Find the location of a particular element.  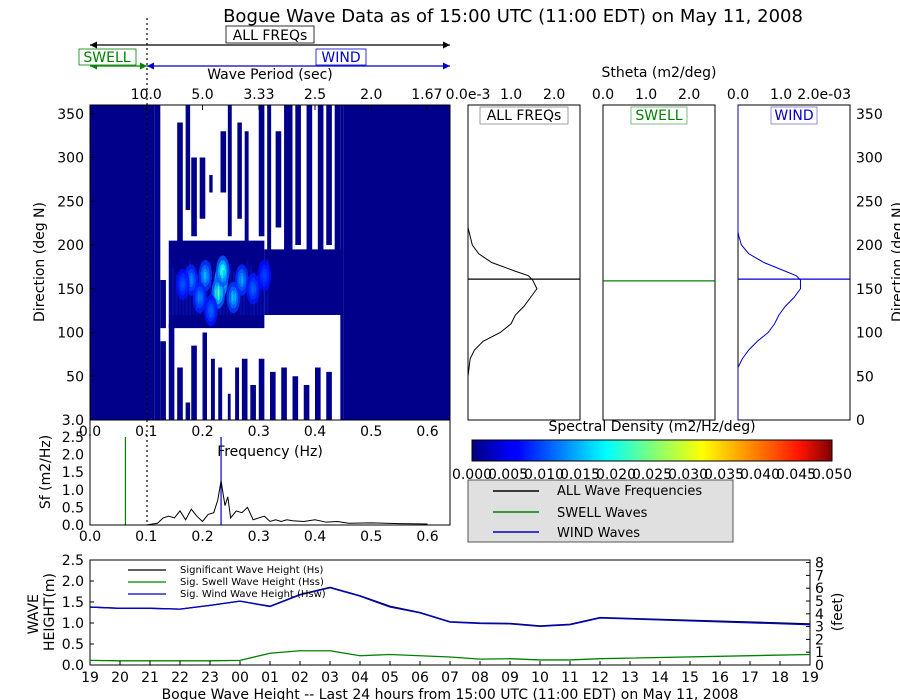

direction-right-tick-label: 350 is located at coordinates (869, 115).